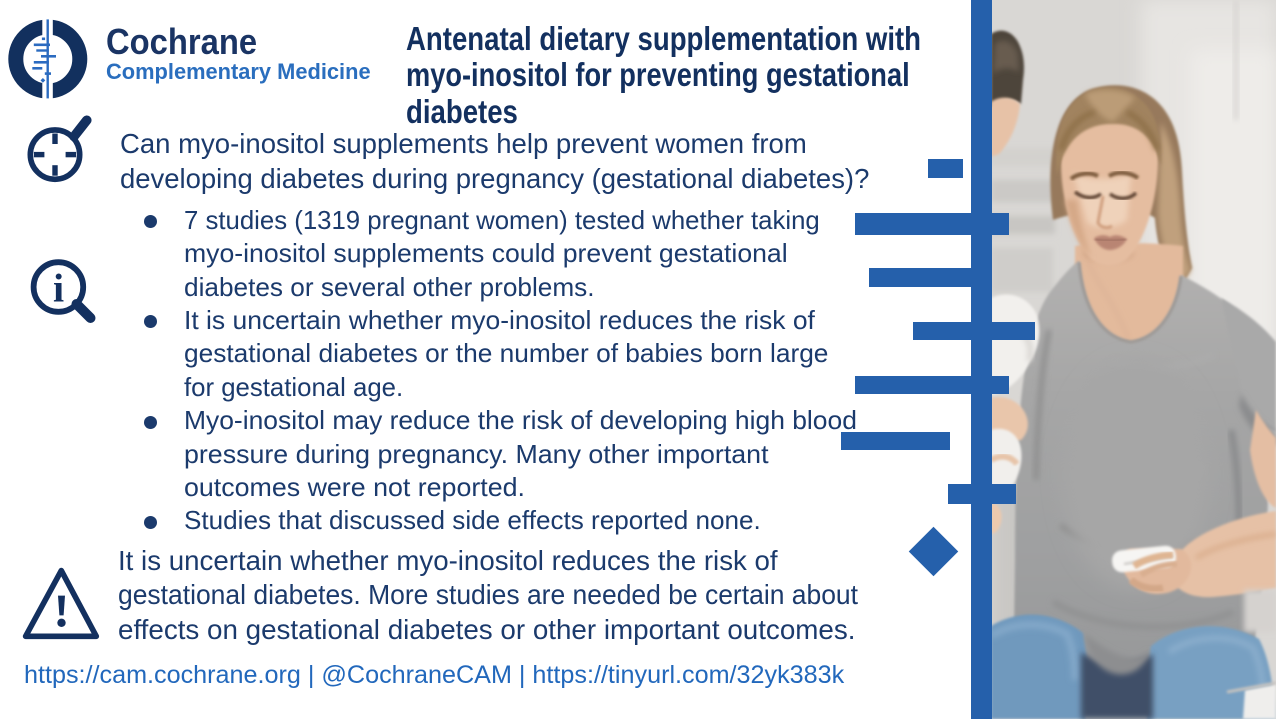 The width and height of the screenshot is (1276, 724). Describe the element at coordinates (58, 288) in the screenshot. I see `svg-text: i` at that location.